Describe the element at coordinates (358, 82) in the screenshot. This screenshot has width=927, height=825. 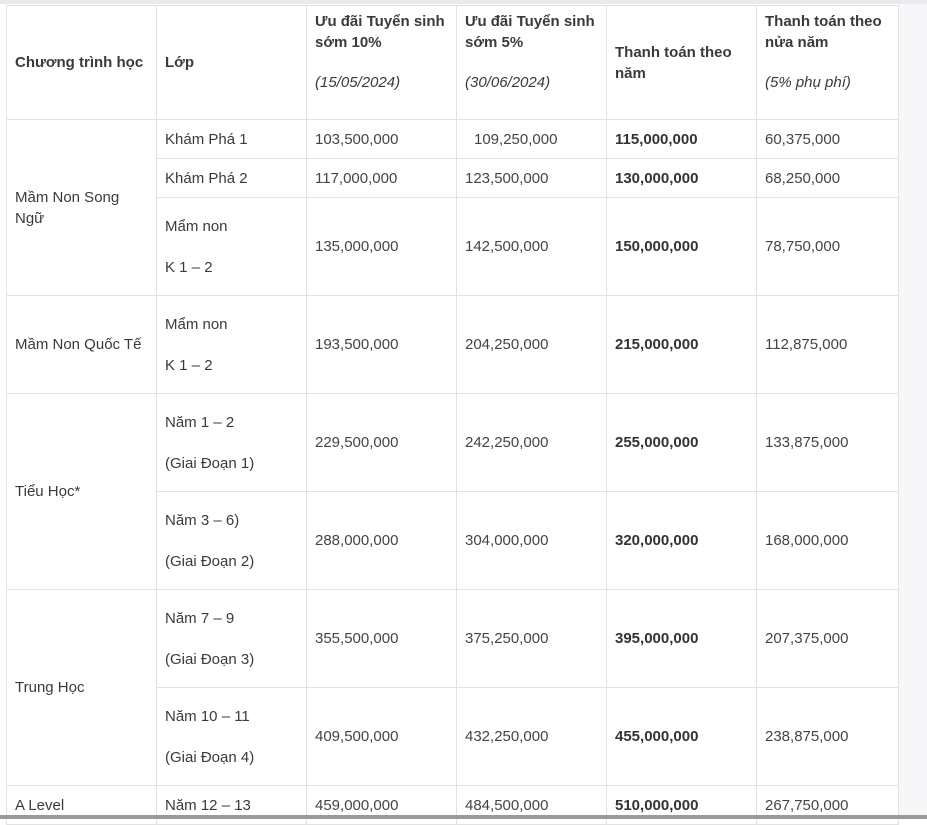
I see `header-early10-date: (15/05/2024)` at that location.